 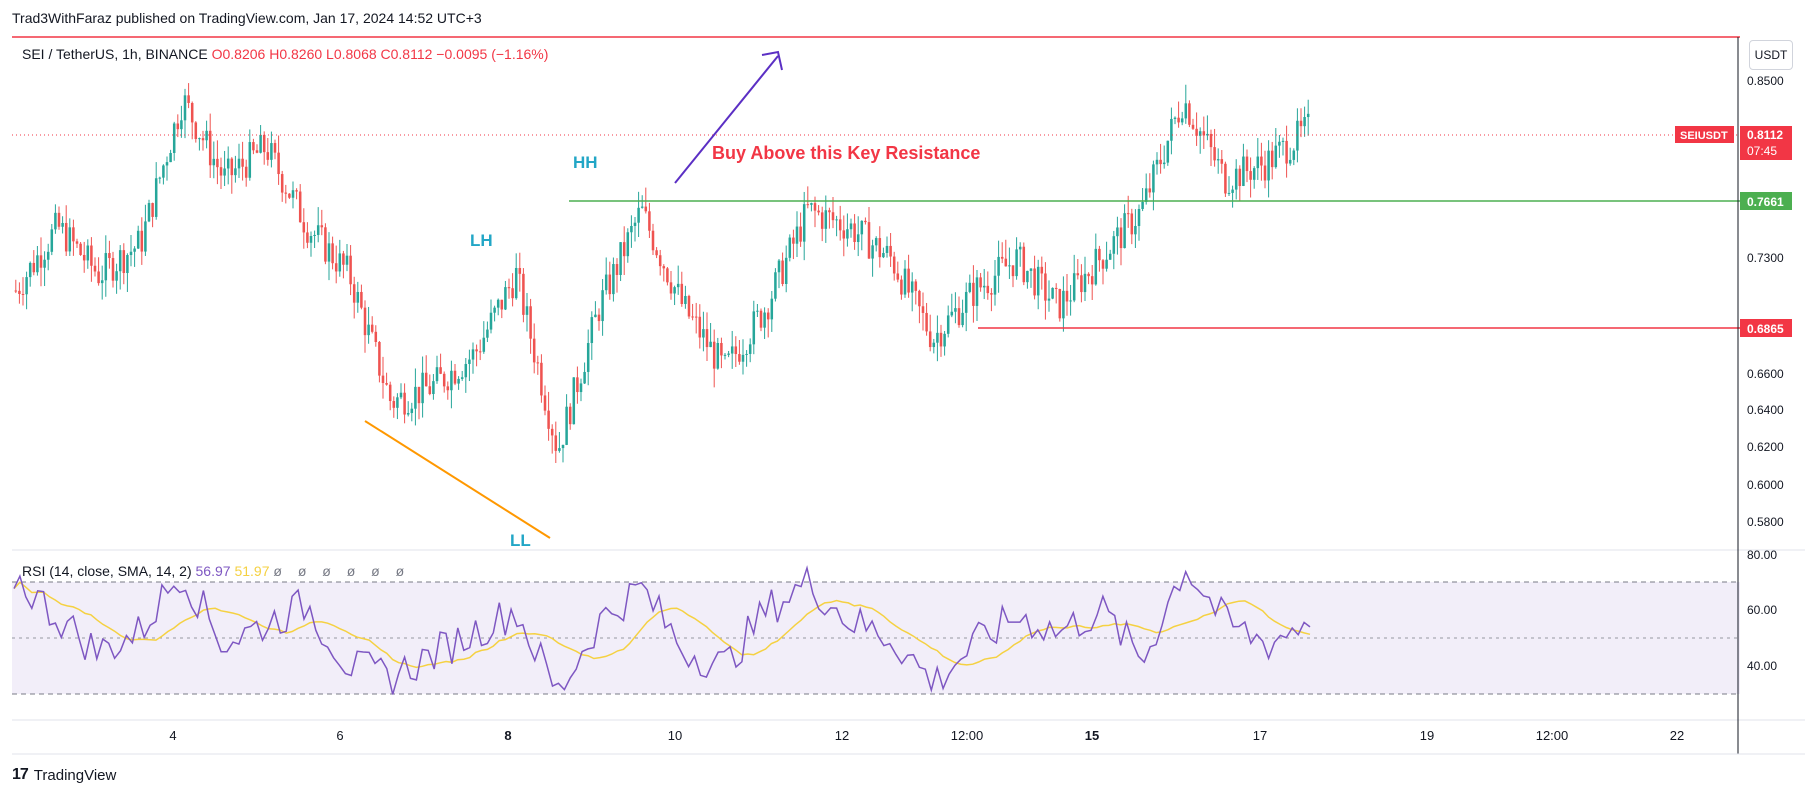 What do you see at coordinates (1765, 81) in the screenshot?
I see `price-tick: 0.8500` at bounding box center [1765, 81].